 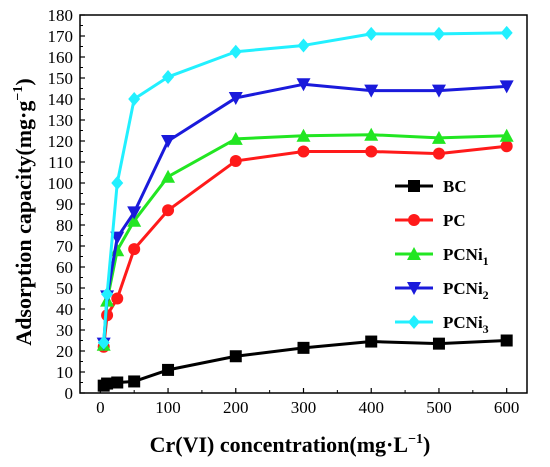 I want to click on y-tick-label: 80, so click(x=64, y=225).